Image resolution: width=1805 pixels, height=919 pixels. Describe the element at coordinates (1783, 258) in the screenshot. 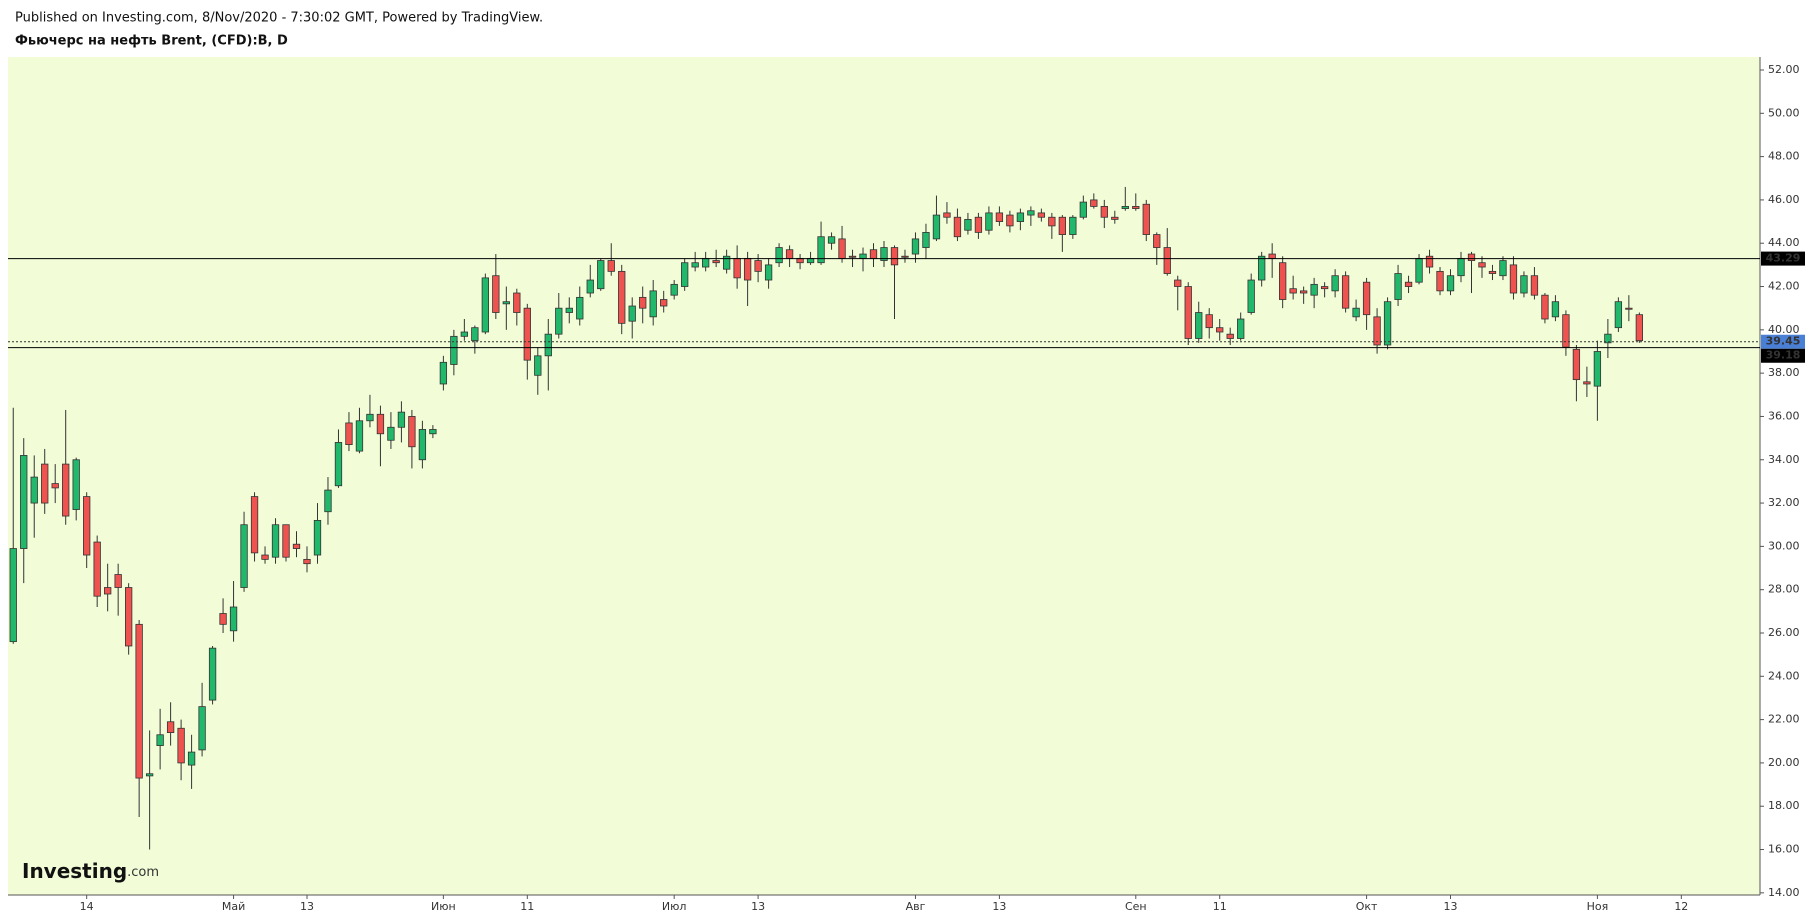

I see `price-label: 43.29` at that location.